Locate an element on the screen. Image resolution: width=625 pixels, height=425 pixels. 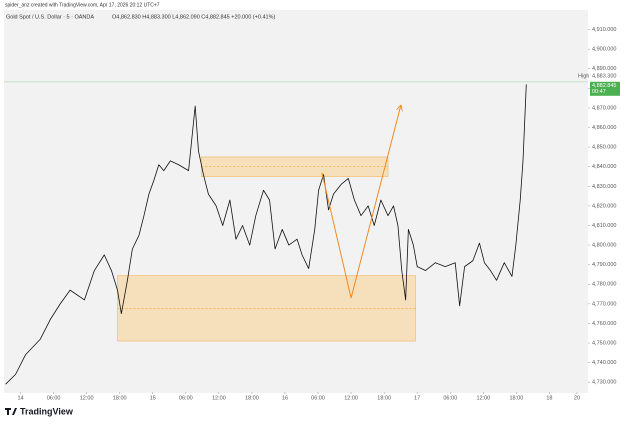
y-tick-label: 4,820.000 is located at coordinates (604, 206).